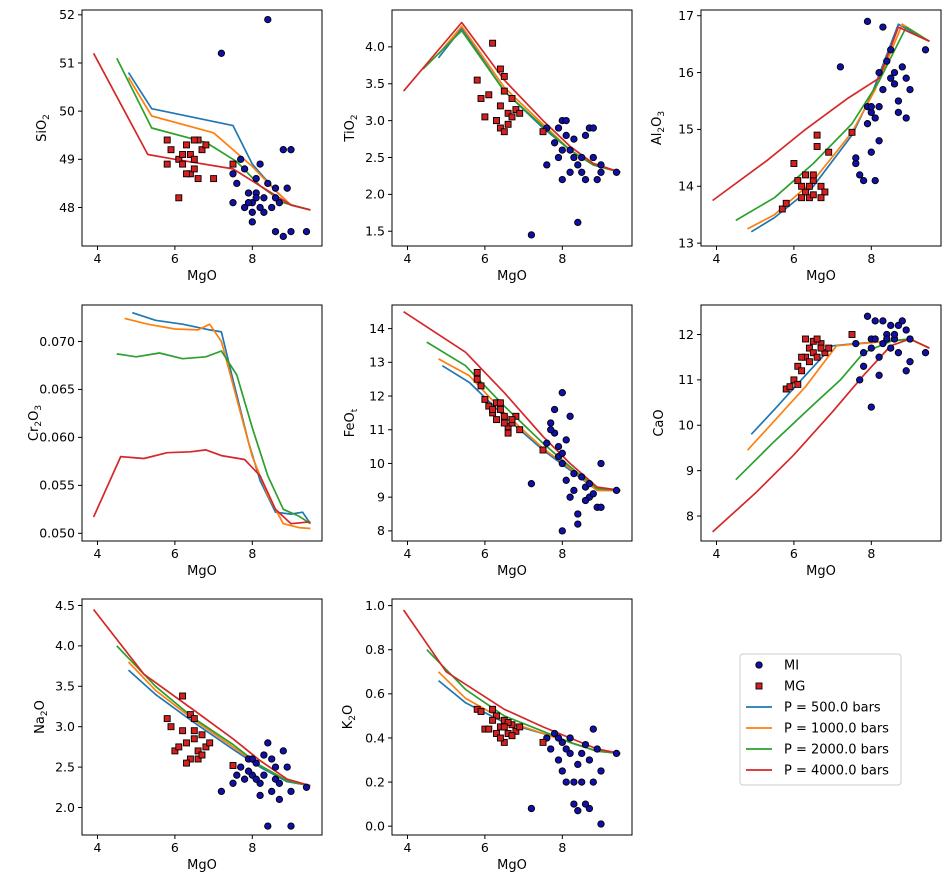 The width and height of the screenshot is (950, 889). What do you see at coordinates (67, 207) in the screenshot?
I see `y-tick-label: 48` at bounding box center [67, 207].